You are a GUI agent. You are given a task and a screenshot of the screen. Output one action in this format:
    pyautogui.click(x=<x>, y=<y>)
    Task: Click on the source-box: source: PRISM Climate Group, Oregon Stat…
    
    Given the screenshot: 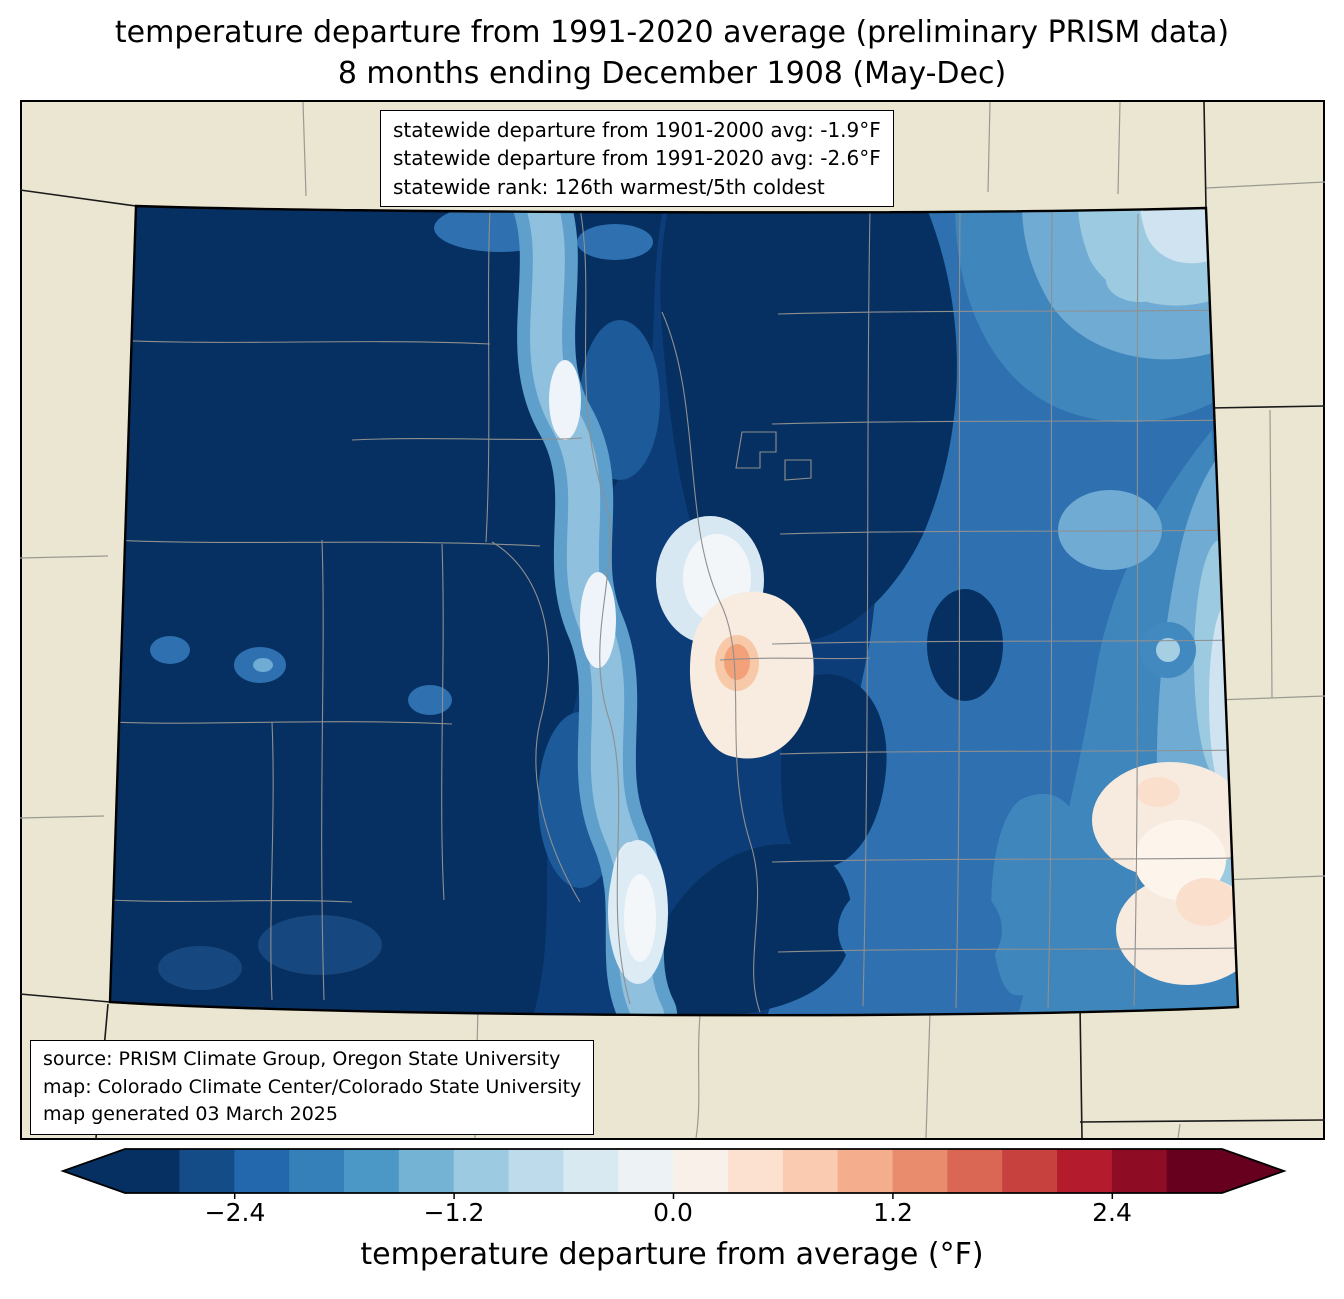 What is the action you would take?
    pyautogui.click(x=312, y=1087)
    